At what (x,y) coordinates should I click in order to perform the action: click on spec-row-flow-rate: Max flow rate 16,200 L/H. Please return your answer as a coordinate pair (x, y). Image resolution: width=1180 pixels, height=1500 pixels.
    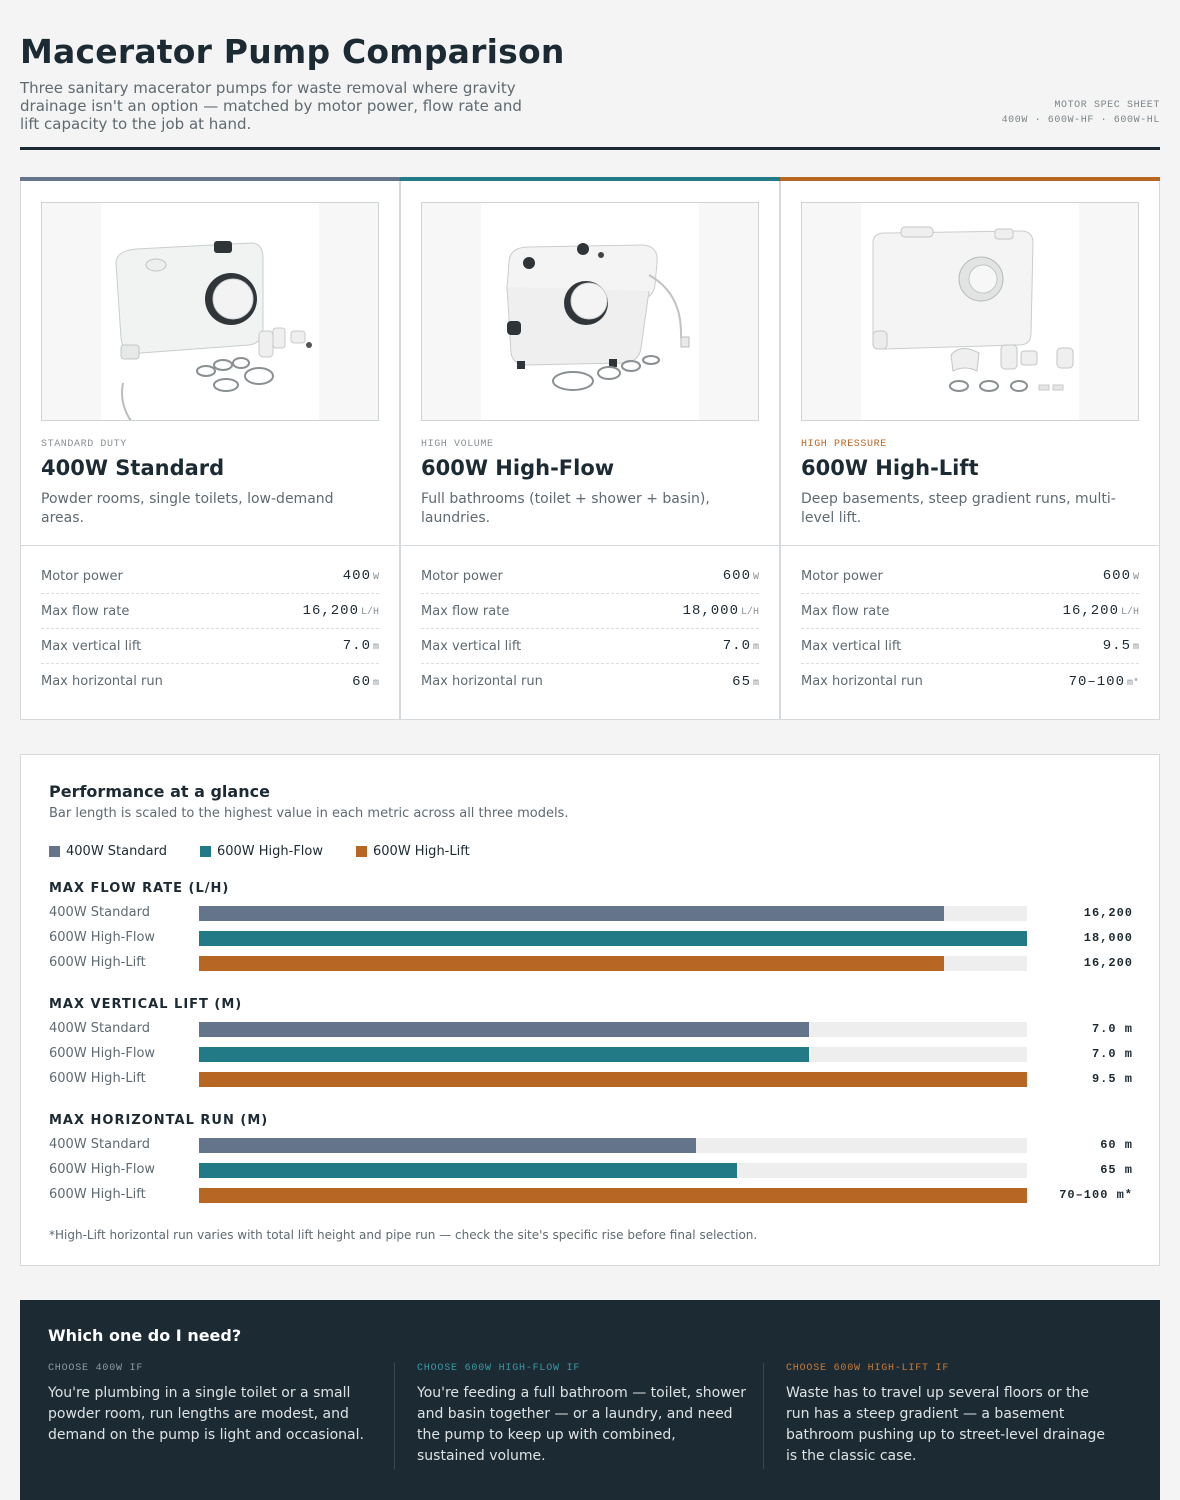
    Looking at the image, I should click on (210, 611).